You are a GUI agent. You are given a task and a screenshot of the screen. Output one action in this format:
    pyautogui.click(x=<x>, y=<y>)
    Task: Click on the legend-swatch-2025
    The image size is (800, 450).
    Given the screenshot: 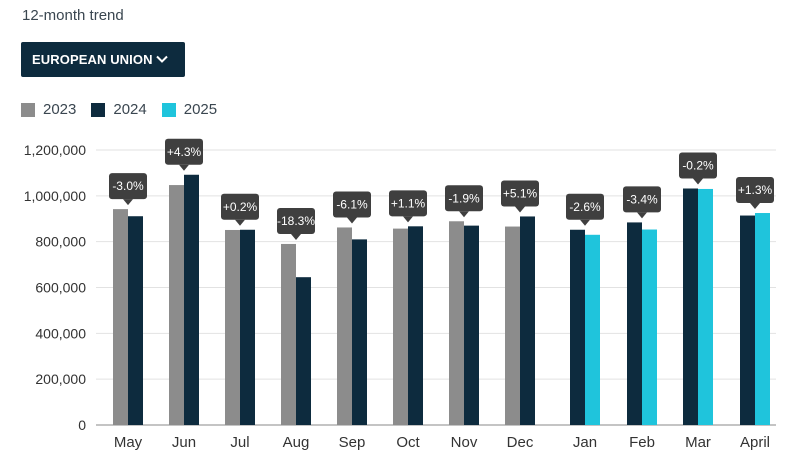 What is the action you would take?
    pyautogui.click(x=168, y=109)
    